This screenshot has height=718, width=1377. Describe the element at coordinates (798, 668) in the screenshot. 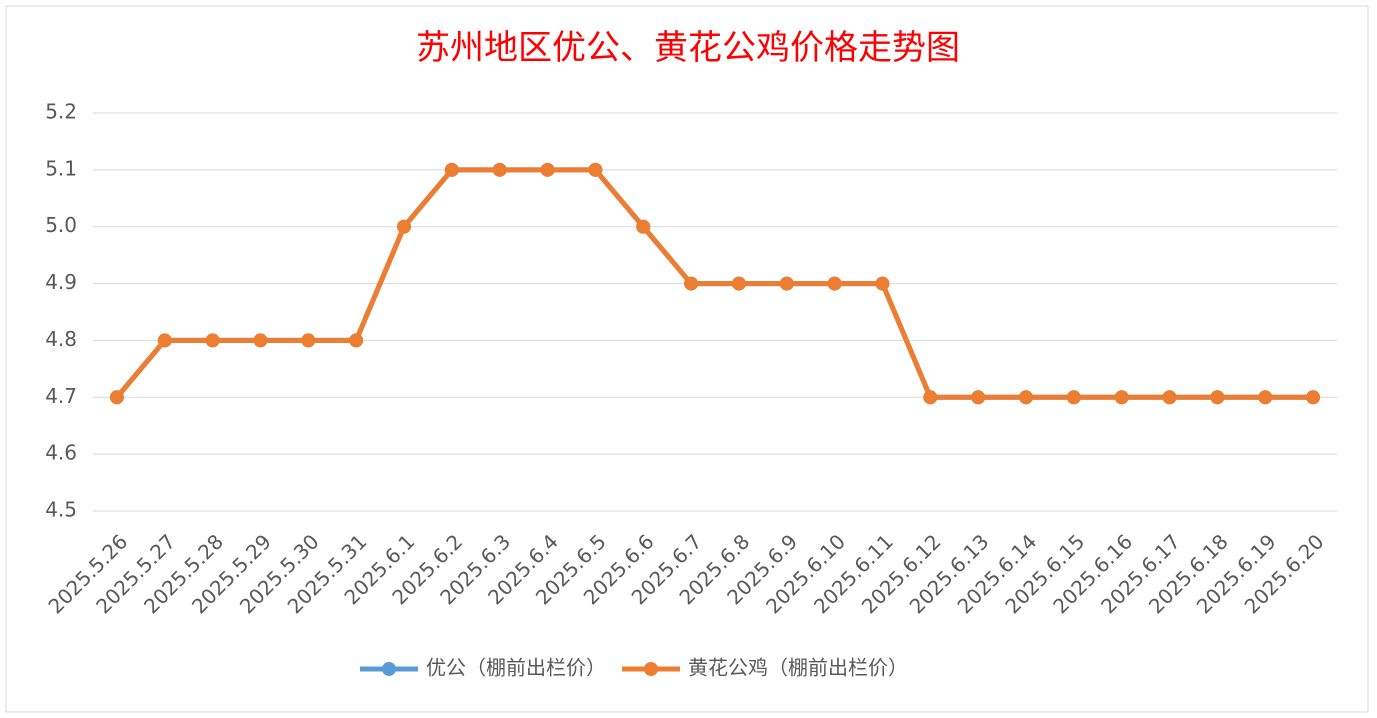

I see `legend-label: 黄花公鸡（棚前出栏价）` at that location.